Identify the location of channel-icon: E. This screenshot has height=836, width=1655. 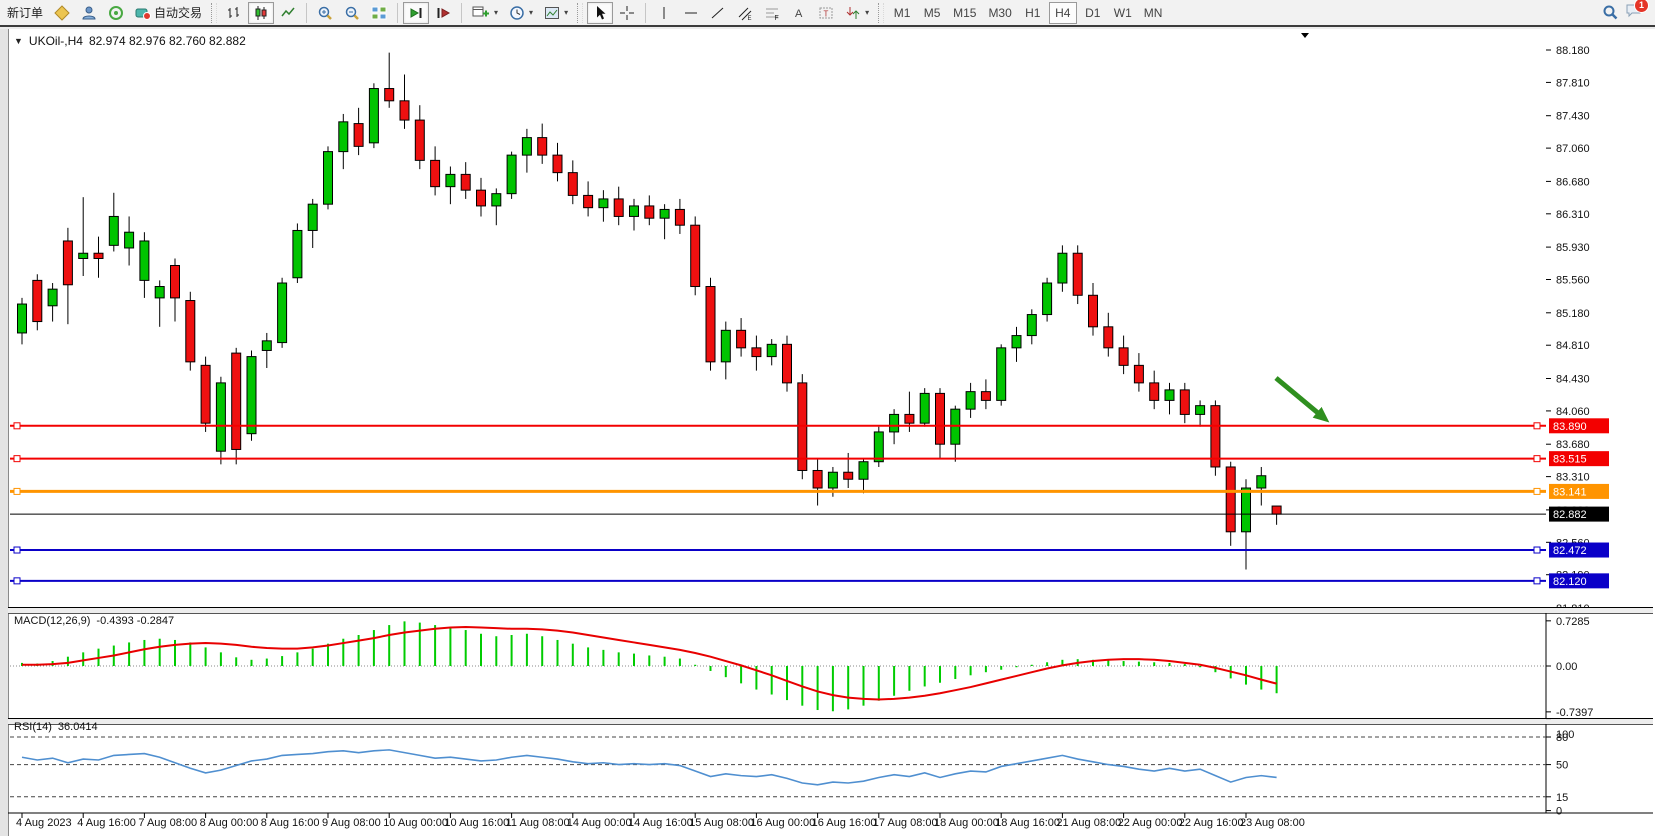
(745, 14).